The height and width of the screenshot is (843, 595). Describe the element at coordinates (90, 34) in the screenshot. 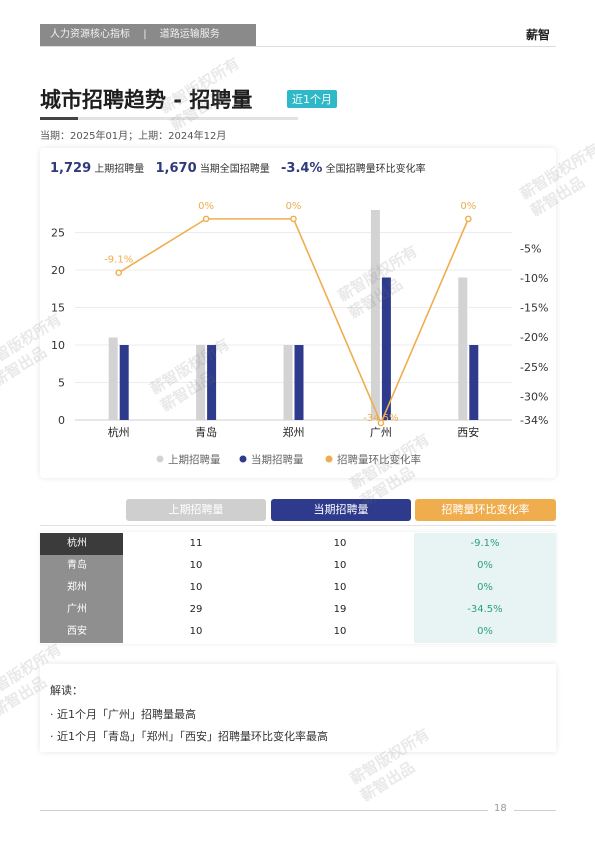

I see `header-tab-hr-metrics: 人力资源核心指标` at that location.